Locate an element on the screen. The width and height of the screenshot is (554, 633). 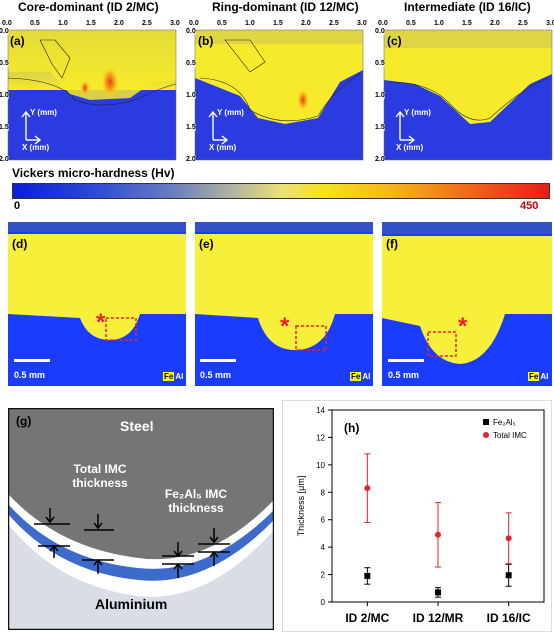
y-axis-label-c: Y (mm) is located at coordinates (417, 112).